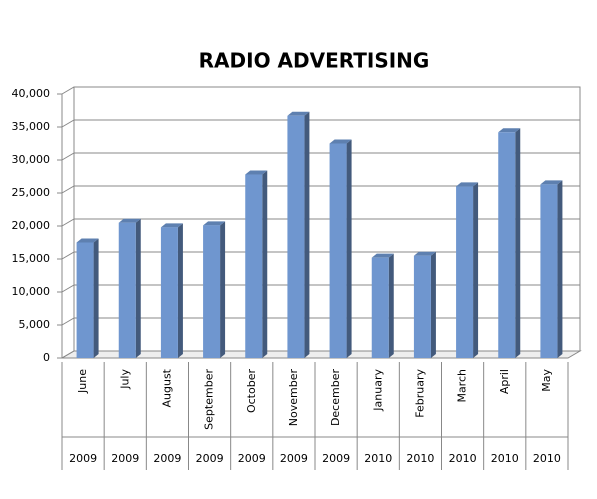  Describe the element at coordinates (82, 381) in the screenshot. I see `x-tick-label: June` at that location.